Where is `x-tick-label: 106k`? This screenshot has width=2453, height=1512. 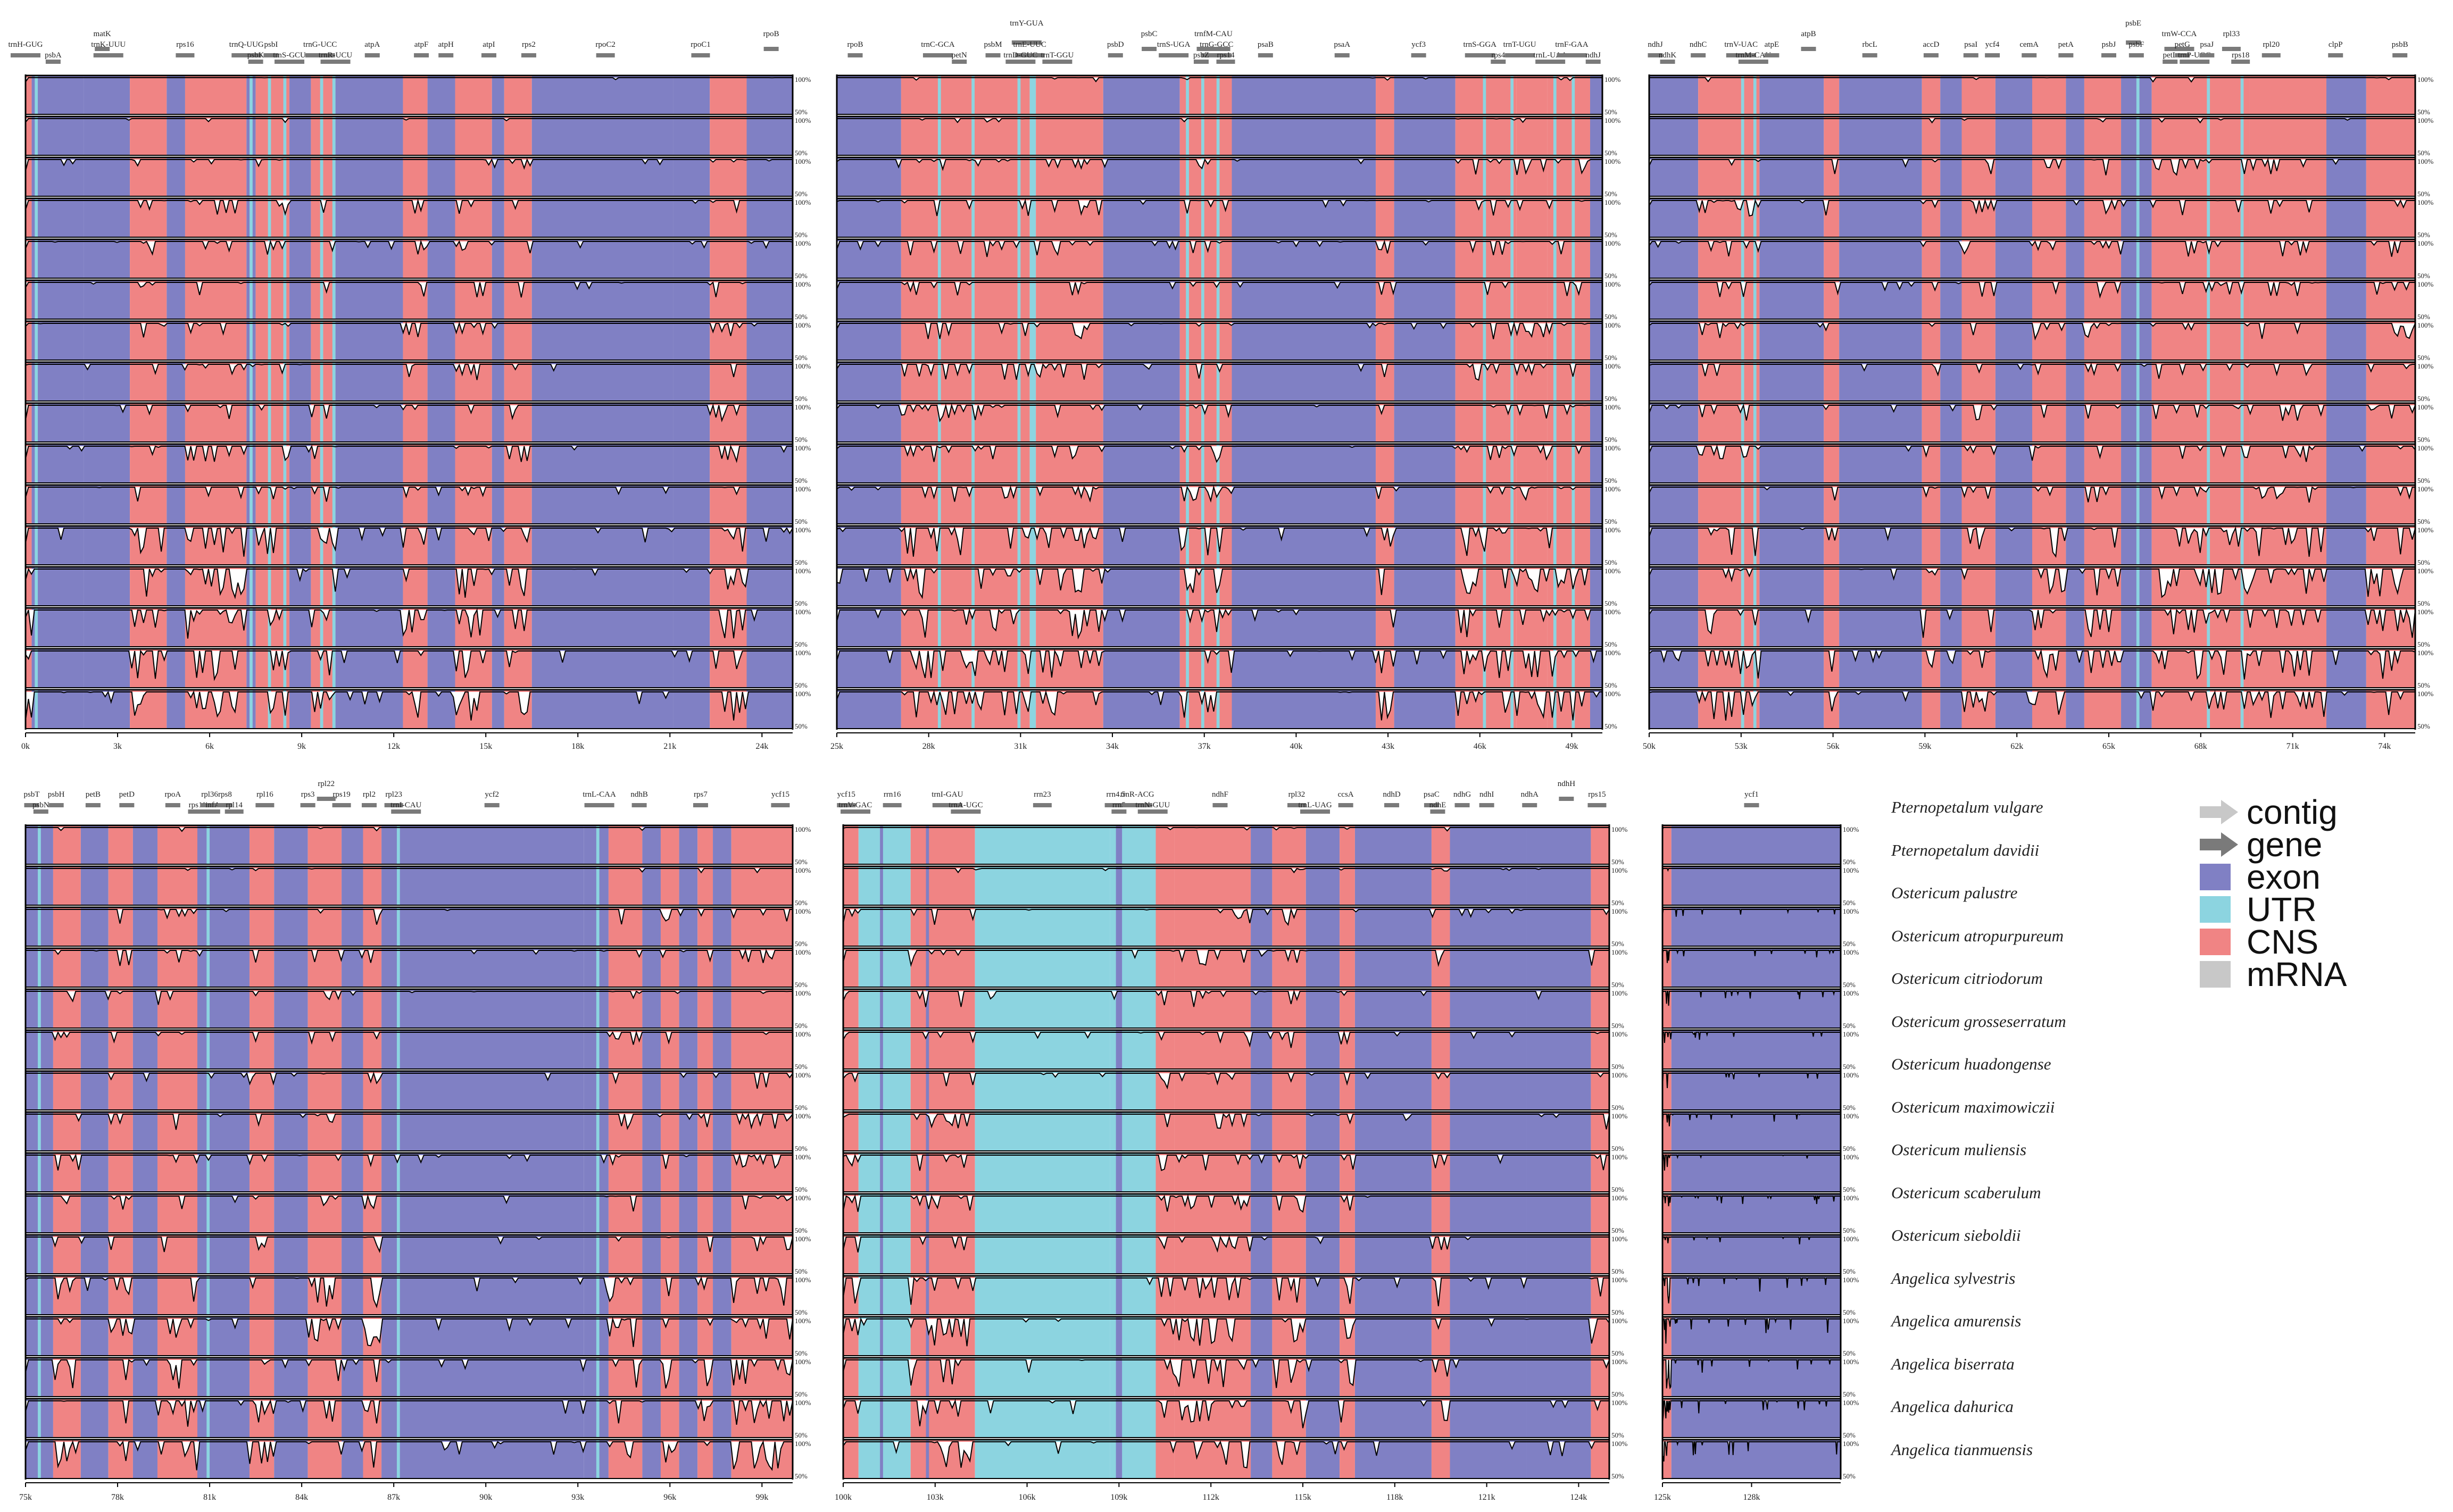 x-tick-label: 106k is located at coordinates (1027, 1498).